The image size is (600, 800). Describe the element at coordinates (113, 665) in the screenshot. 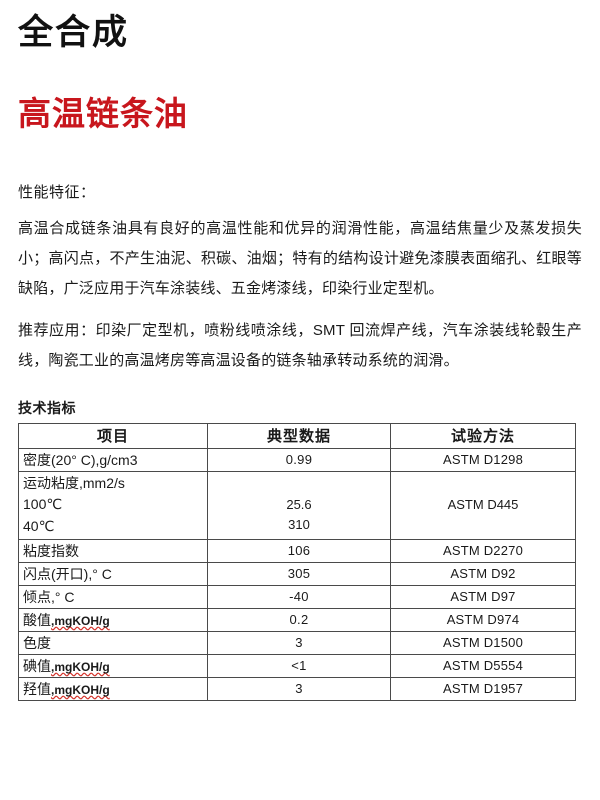

I see `cell-item: 碘值,mgKOH/g` at that location.